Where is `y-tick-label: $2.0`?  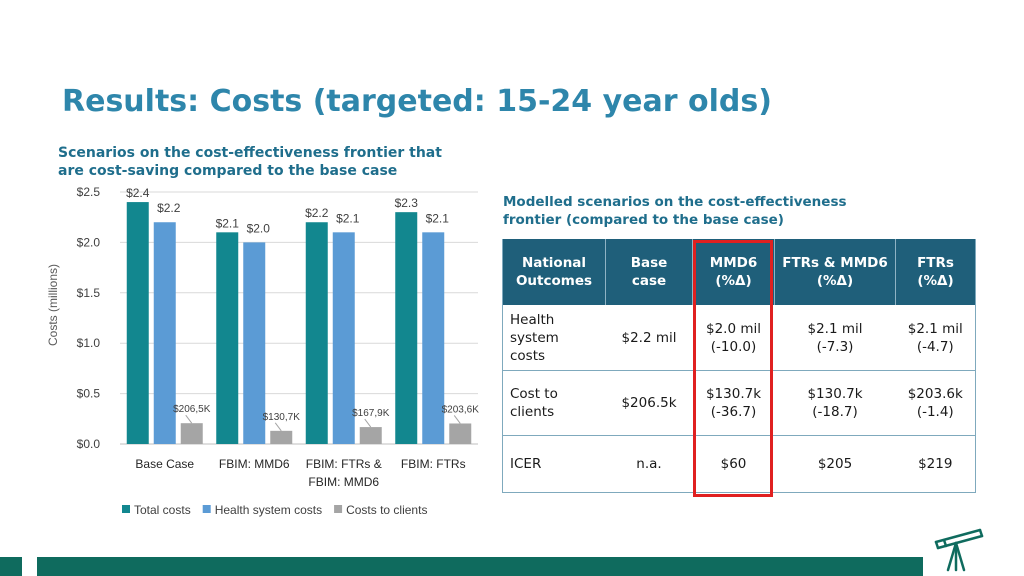 y-tick-label: $2.0 is located at coordinates (89, 242).